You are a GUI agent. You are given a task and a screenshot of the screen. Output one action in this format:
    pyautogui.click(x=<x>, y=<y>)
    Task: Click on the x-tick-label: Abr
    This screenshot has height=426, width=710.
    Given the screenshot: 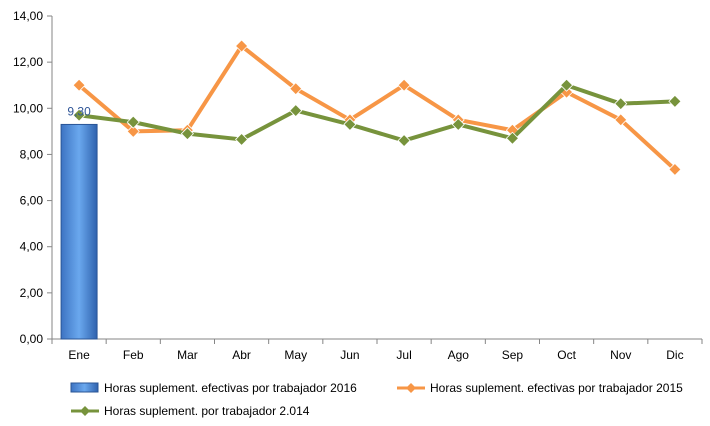 What is the action you would take?
    pyautogui.click(x=241, y=355)
    